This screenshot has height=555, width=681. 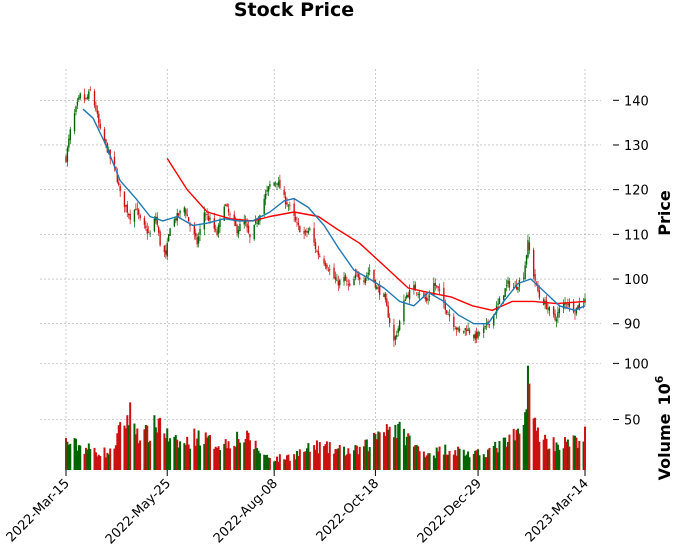 I want to click on volume-y-axis: 50 100, so click(x=631, y=392).